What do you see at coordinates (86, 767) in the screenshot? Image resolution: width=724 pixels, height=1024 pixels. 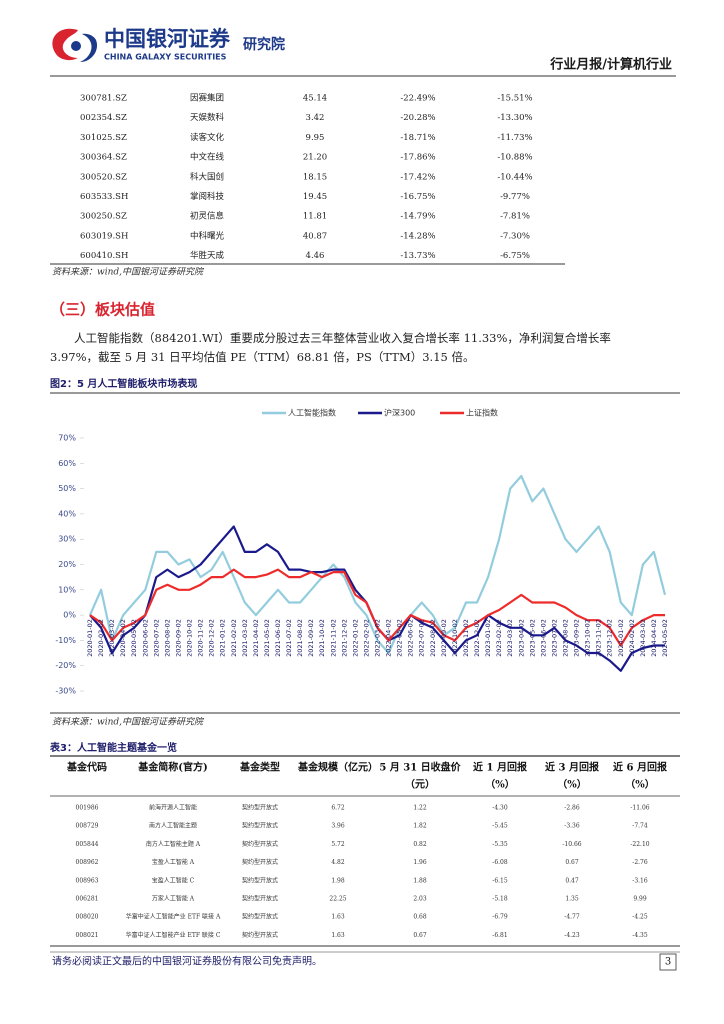 I see `table-header: 基金代码` at bounding box center [86, 767].